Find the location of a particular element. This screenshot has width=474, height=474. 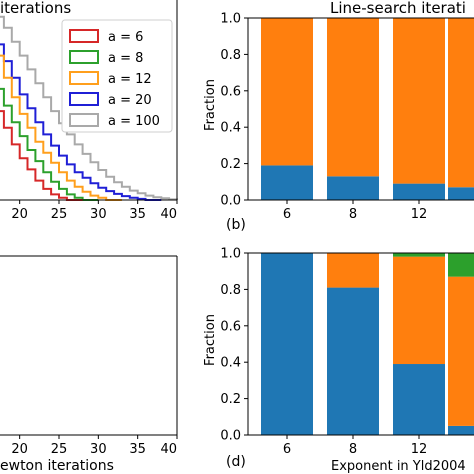

title-top-right: Line-search iterati is located at coordinates (398, 8).